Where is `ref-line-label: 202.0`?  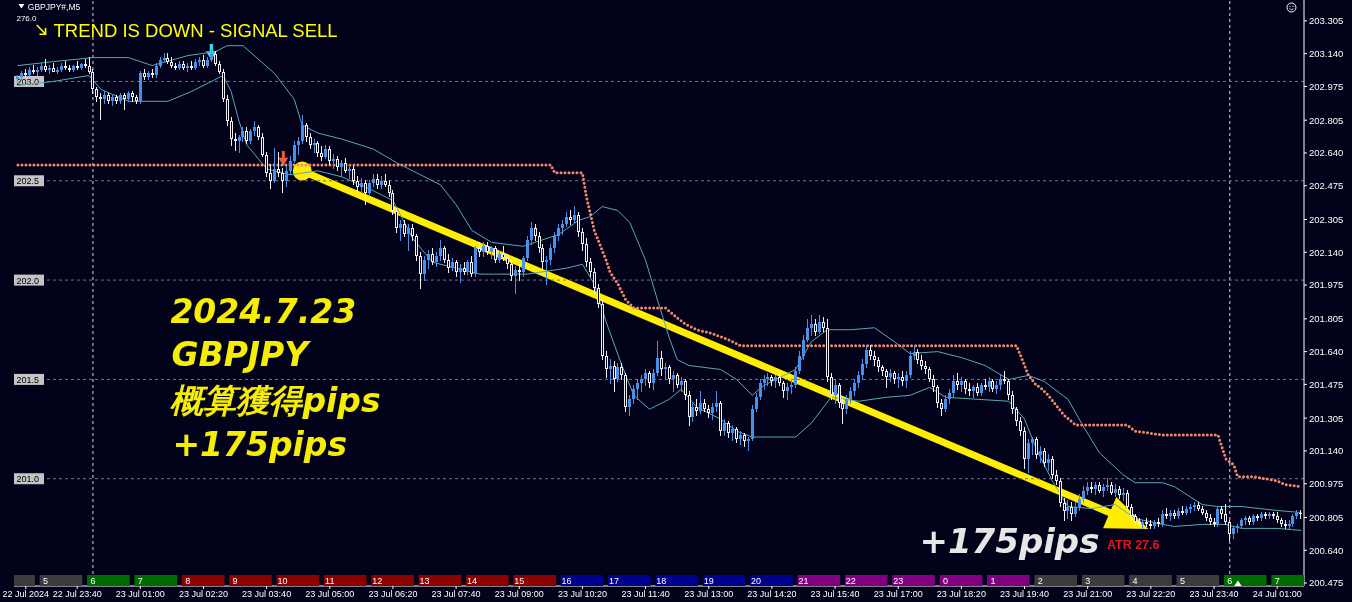 ref-line-label: 202.0 is located at coordinates (28, 280).